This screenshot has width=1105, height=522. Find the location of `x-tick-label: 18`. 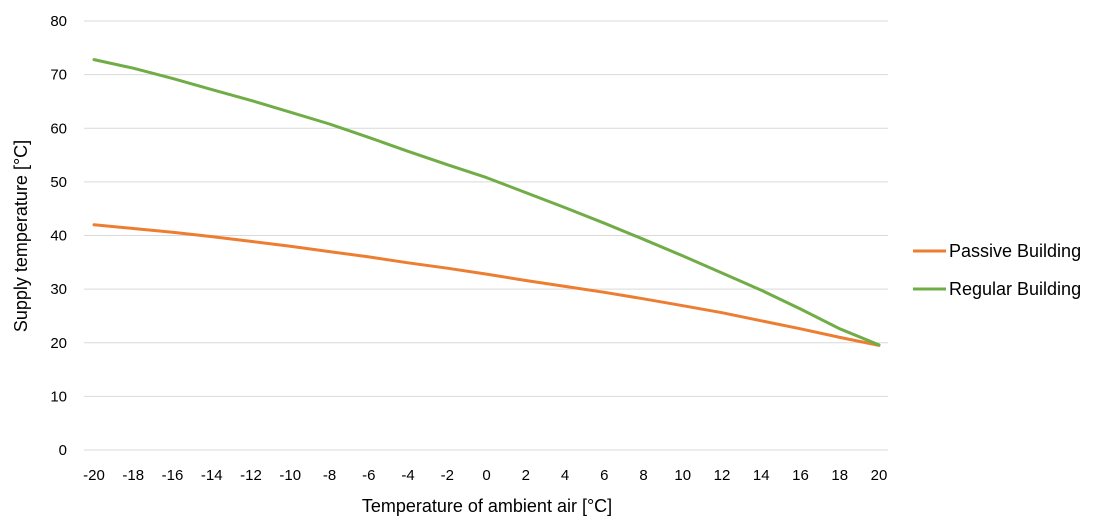

x-tick-label: 18 is located at coordinates (839, 475).